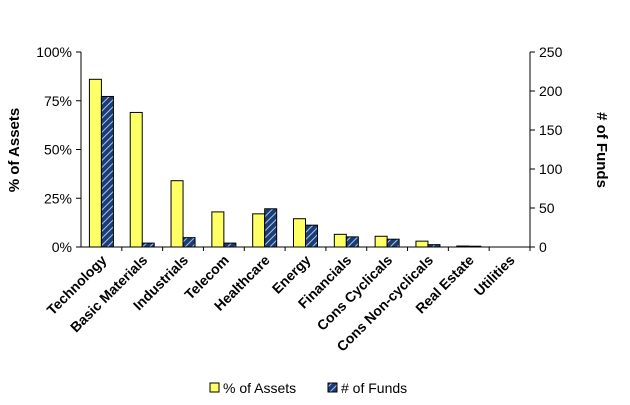  What do you see at coordinates (308, 388) in the screenshot?
I see `legend: % of Assets # of Funds` at bounding box center [308, 388].